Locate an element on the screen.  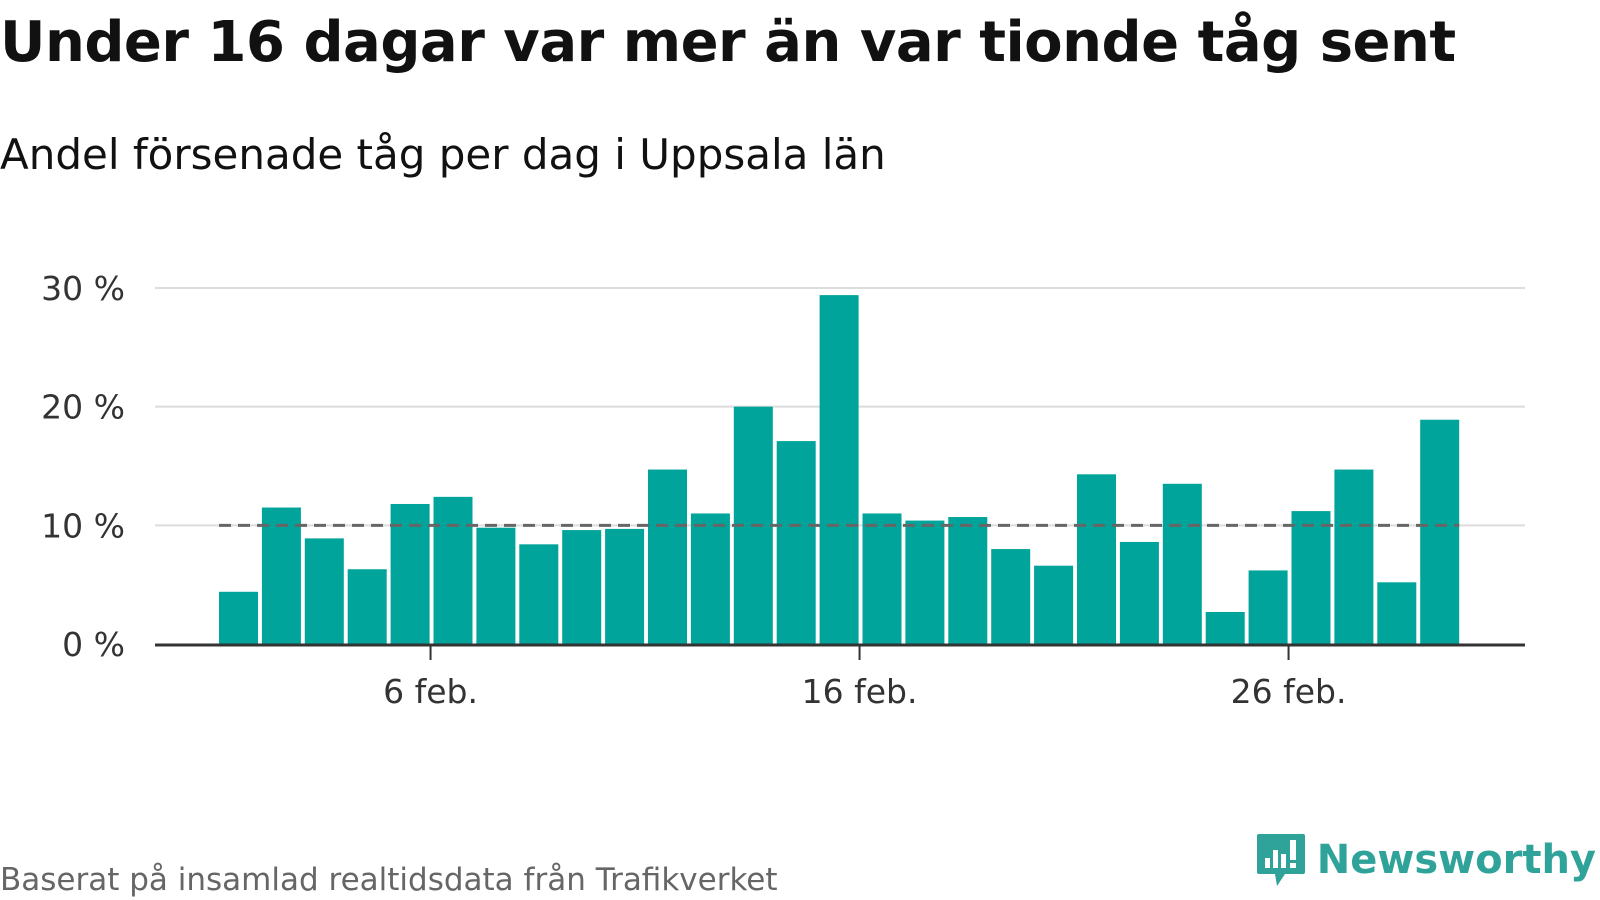
x-tick-label: 6 feb. is located at coordinates (430, 691).